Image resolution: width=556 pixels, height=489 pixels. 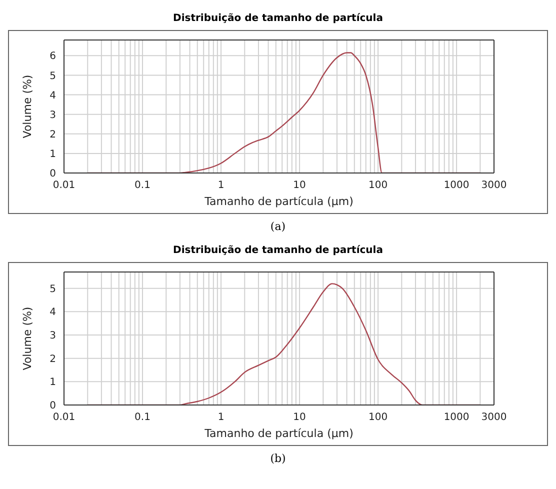 What do you see at coordinates (278, 459) in the screenshot?
I see `text: (b)` at bounding box center [278, 459].